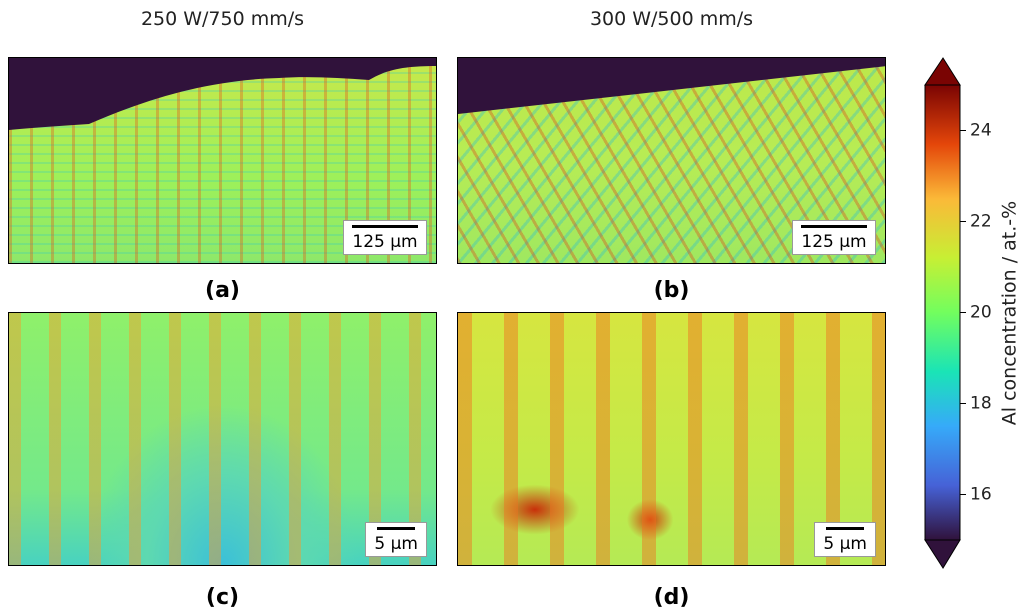  I want to click on tick-label: 16, so click(981, 495).